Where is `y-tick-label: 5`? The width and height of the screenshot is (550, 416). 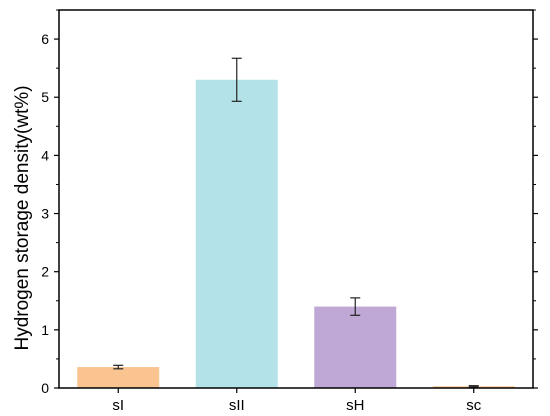 y-tick-label: 5 is located at coordinates (45, 97).